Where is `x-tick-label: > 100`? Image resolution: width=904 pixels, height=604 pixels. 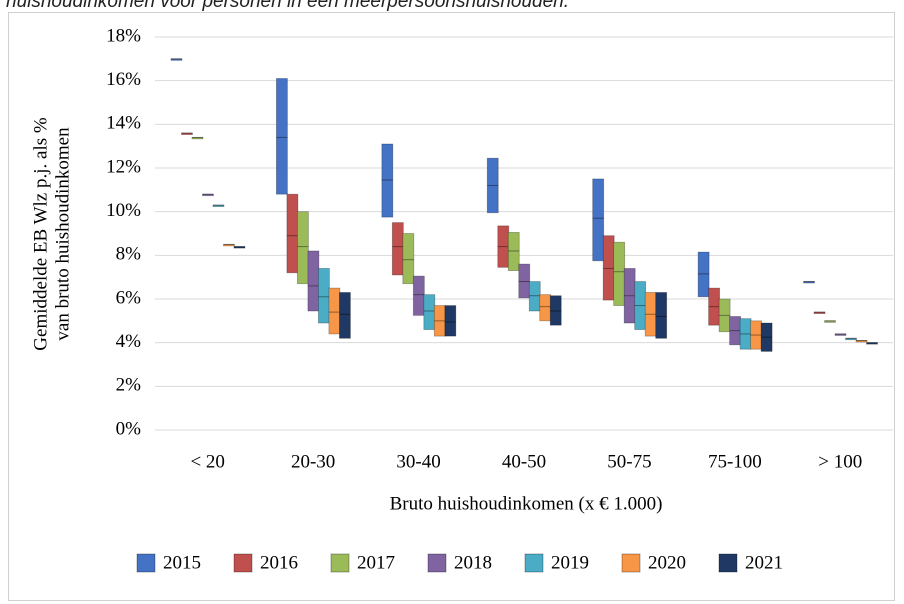
x-tick-label: > 100 is located at coordinates (840, 461).